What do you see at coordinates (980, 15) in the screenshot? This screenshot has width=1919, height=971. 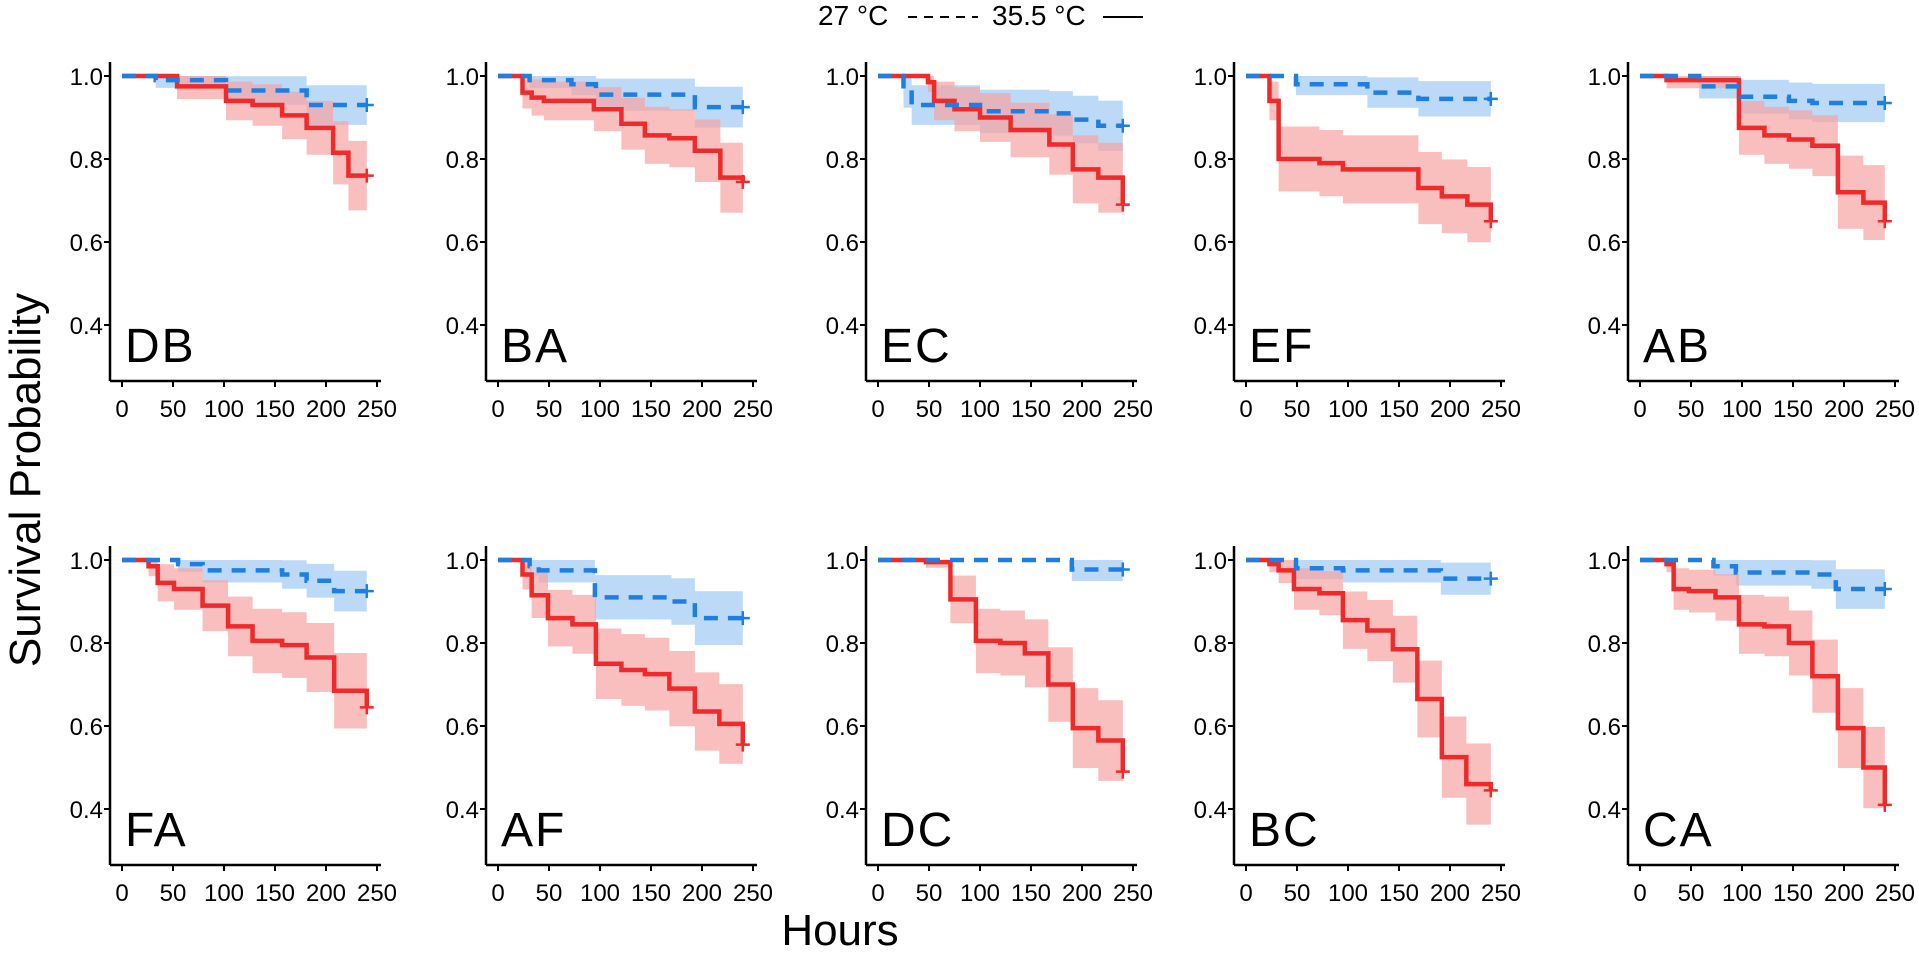 I see `legend: 27 °C 35.5 °C` at bounding box center [980, 15].